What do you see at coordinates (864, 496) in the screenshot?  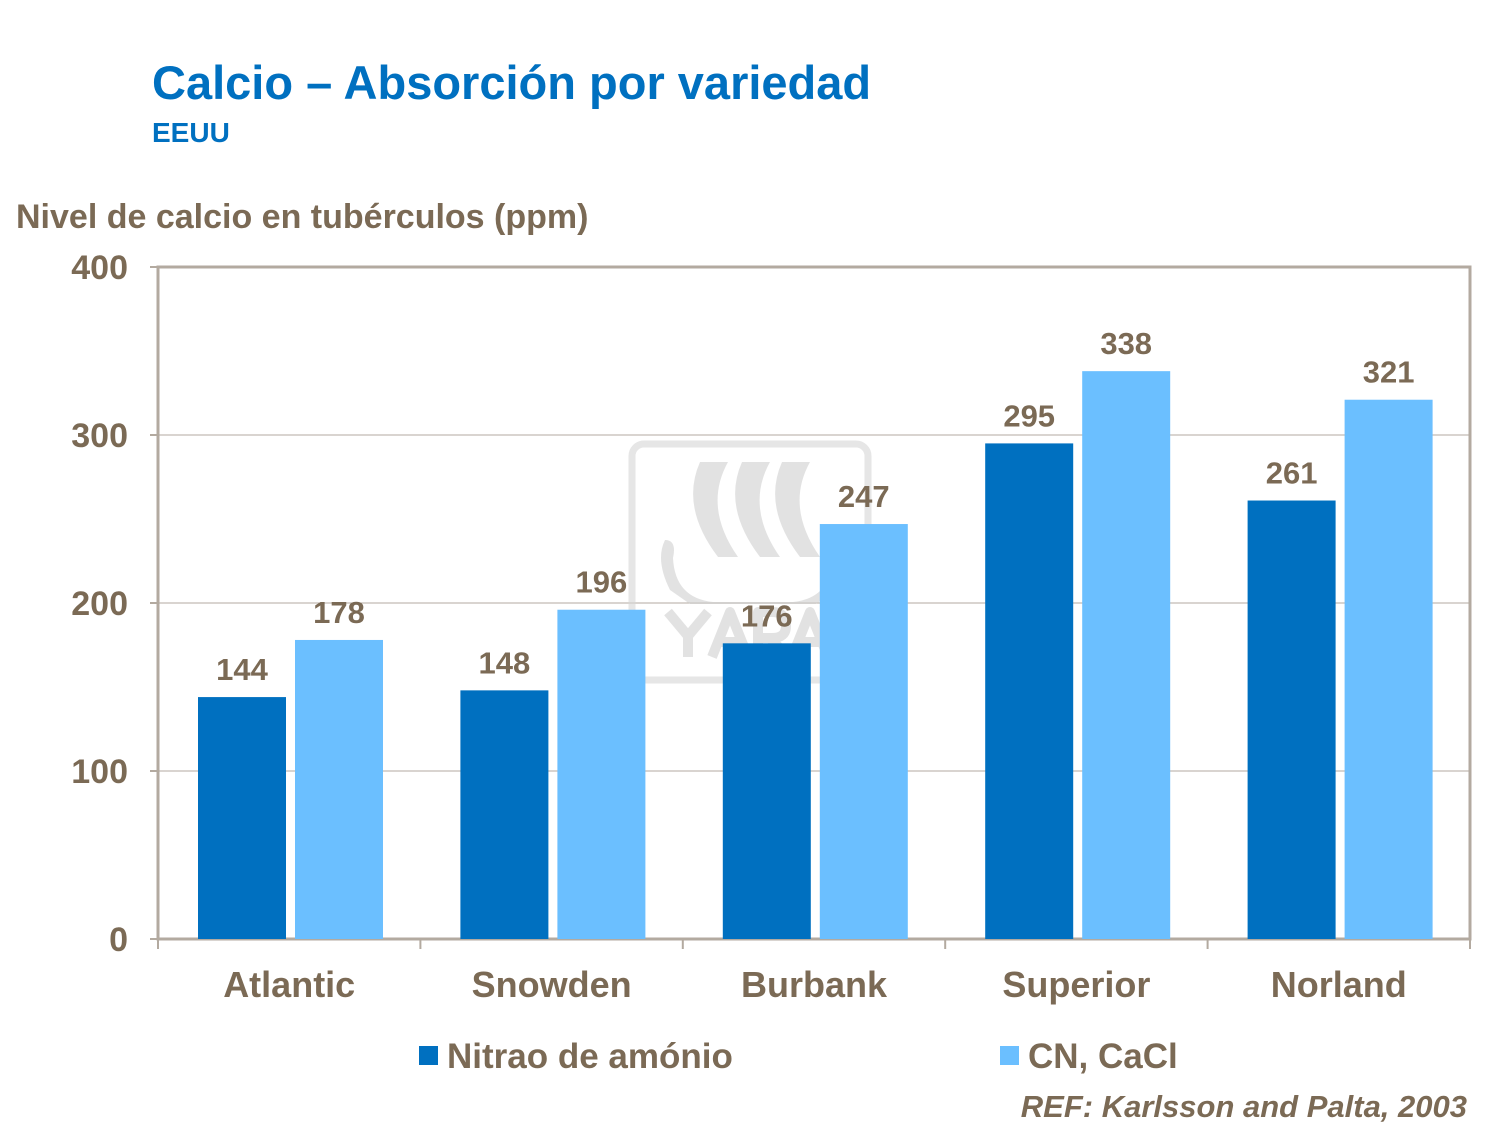 I see `data-label: 247` at bounding box center [864, 496].